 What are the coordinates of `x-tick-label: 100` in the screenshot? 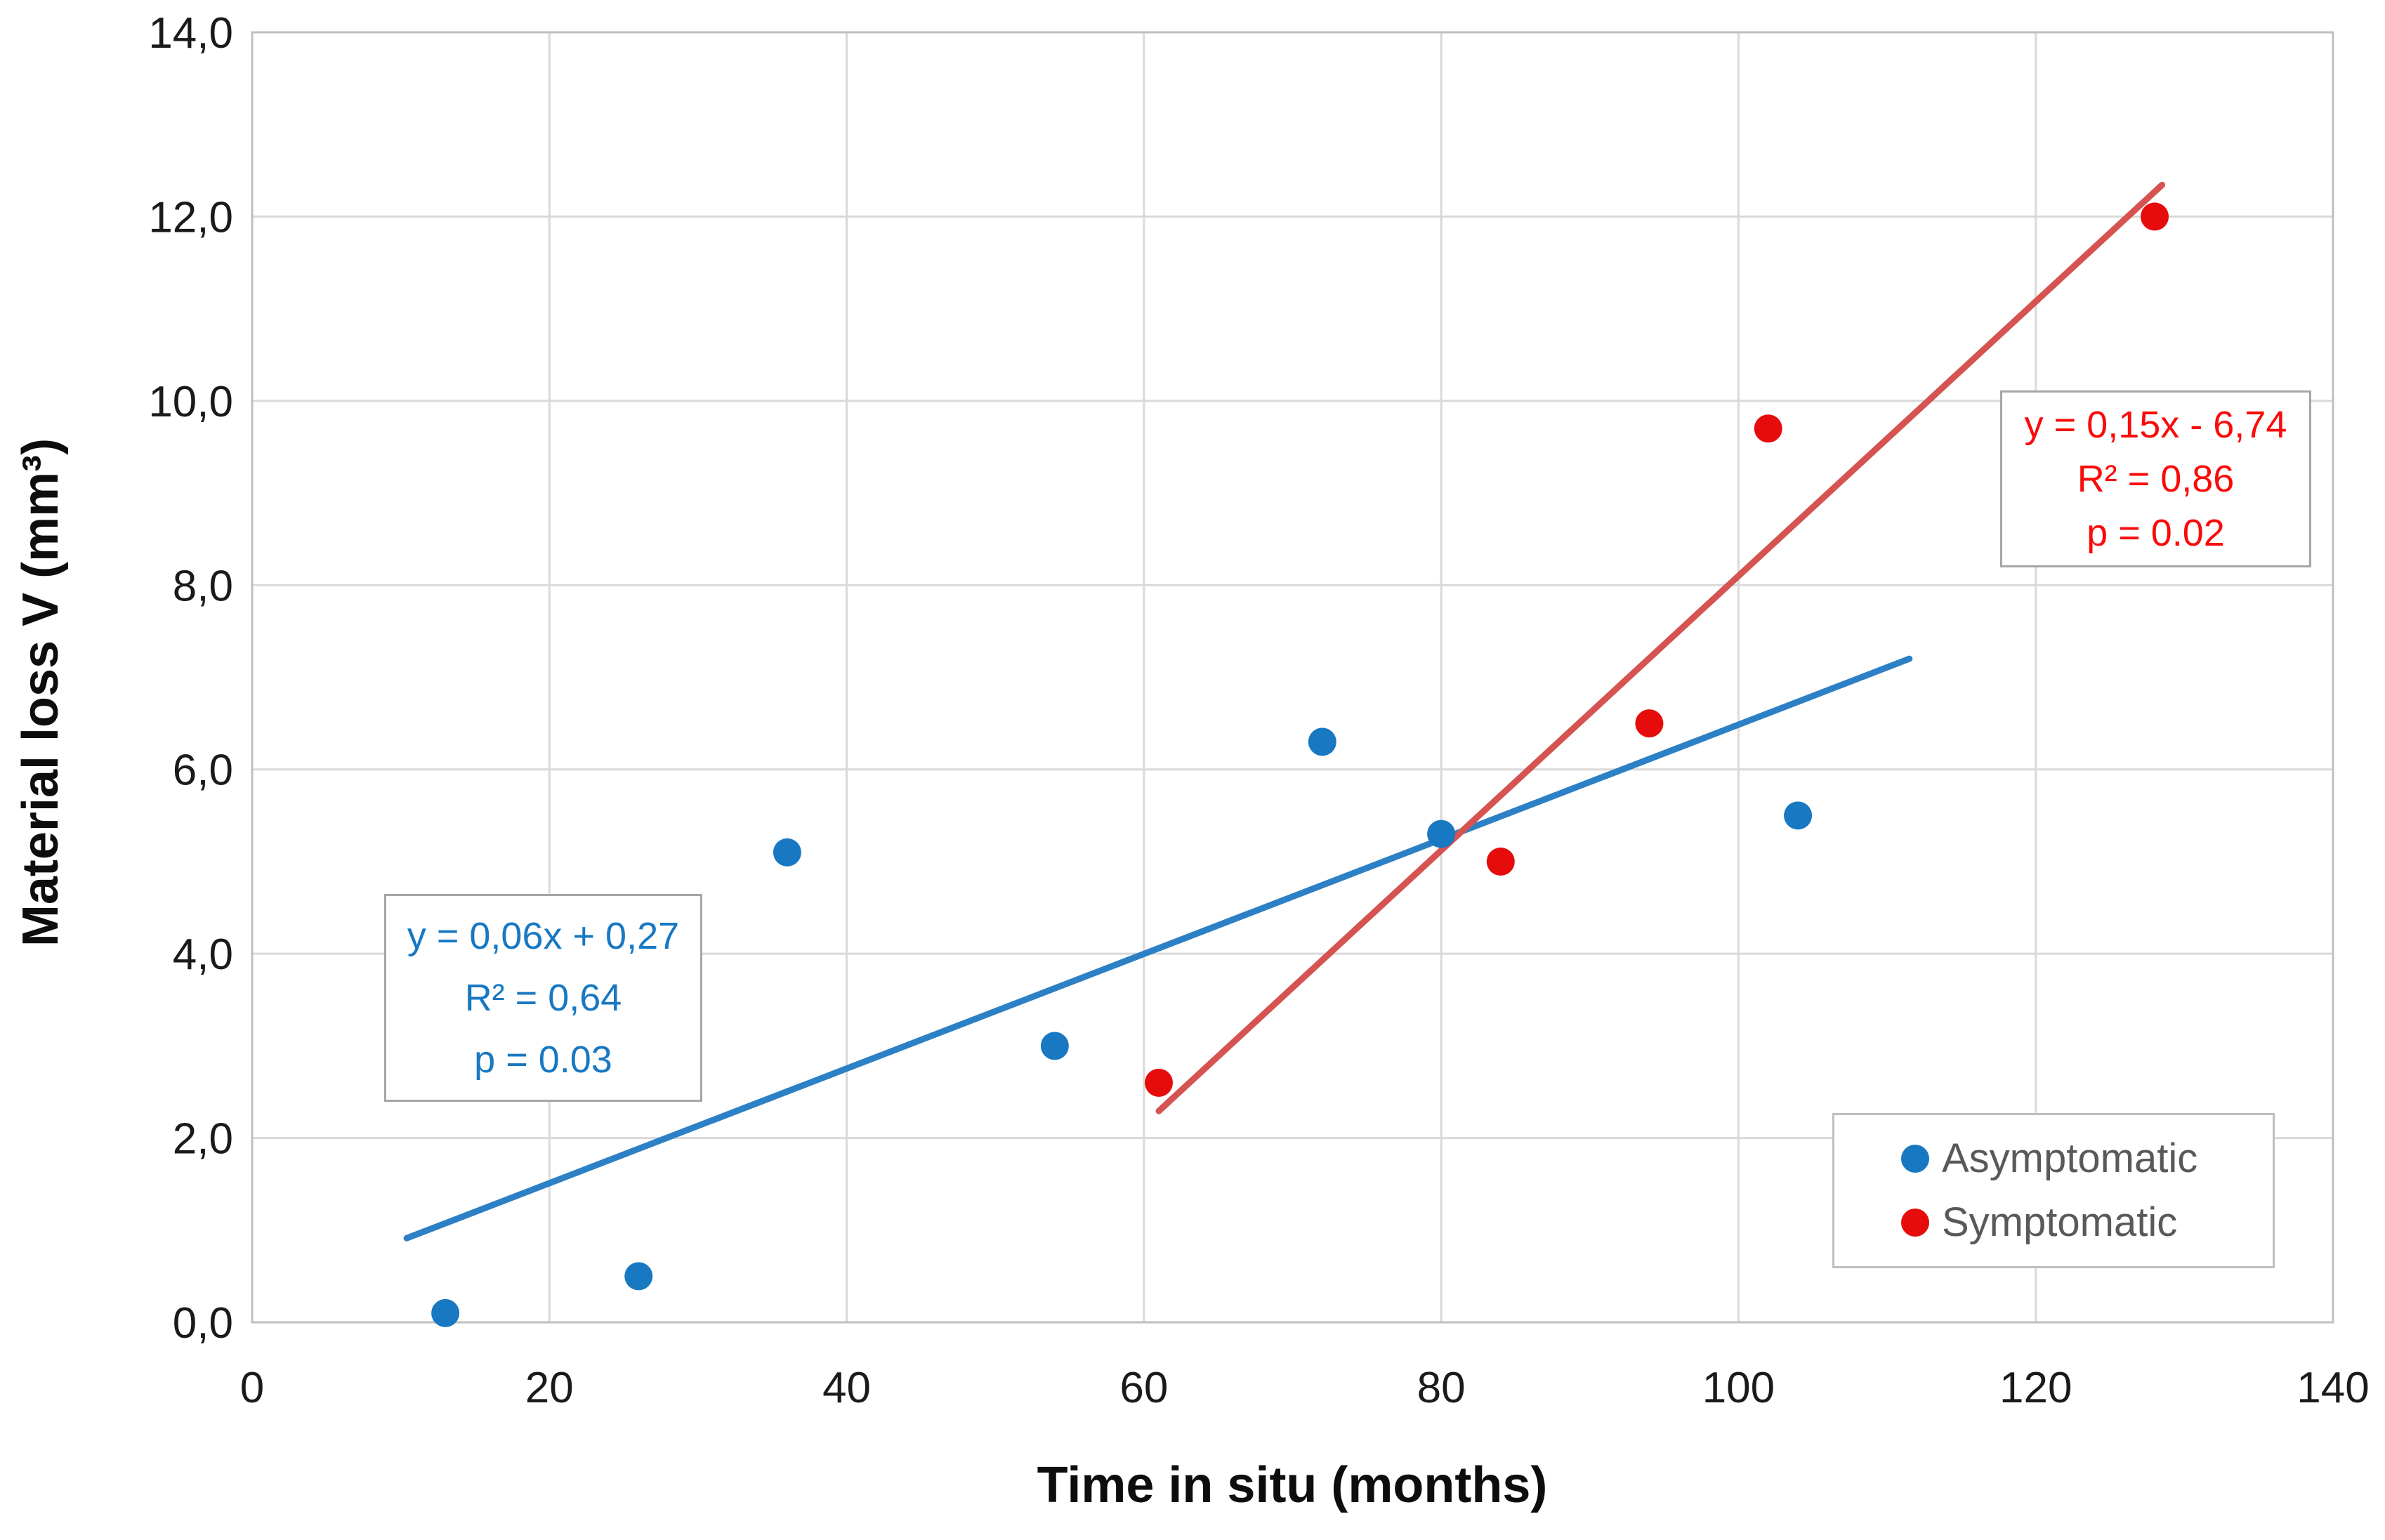 It's located at (1738, 1388).